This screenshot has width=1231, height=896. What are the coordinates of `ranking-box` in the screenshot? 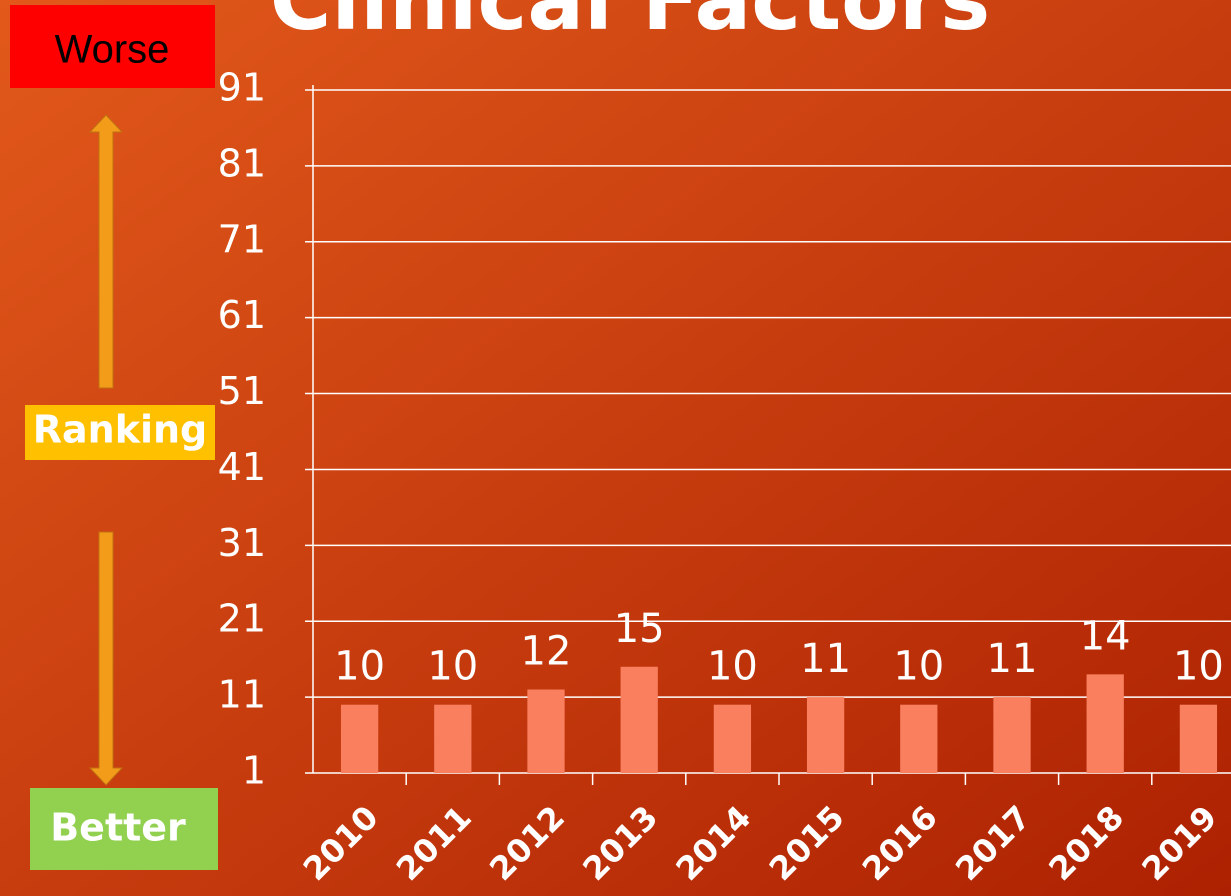 It's located at (120, 432).